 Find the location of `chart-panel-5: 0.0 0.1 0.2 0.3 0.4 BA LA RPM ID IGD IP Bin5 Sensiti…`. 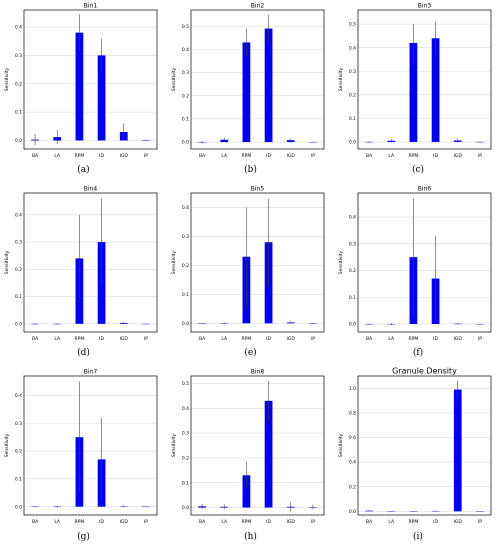

chart-panel-5: 0.0 0.1 0.2 0.3 0.4 BA LA RPM ID IGD IP Bin5 Sensiti… is located at coordinates (250, 274).